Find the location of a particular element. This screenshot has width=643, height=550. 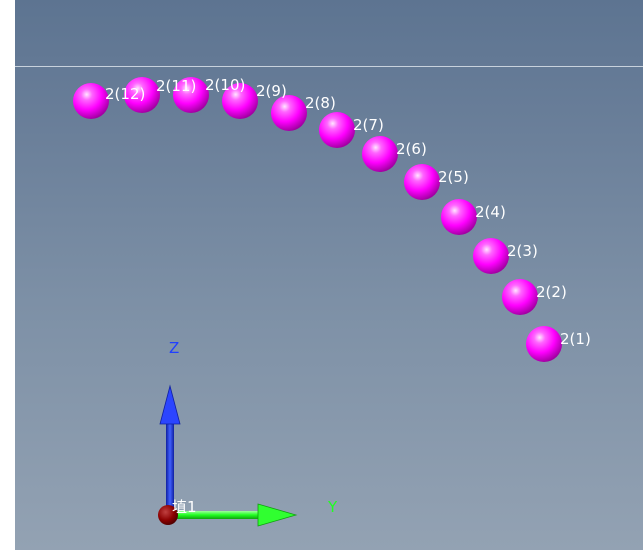

node-label: 2(11) is located at coordinates (176, 86).